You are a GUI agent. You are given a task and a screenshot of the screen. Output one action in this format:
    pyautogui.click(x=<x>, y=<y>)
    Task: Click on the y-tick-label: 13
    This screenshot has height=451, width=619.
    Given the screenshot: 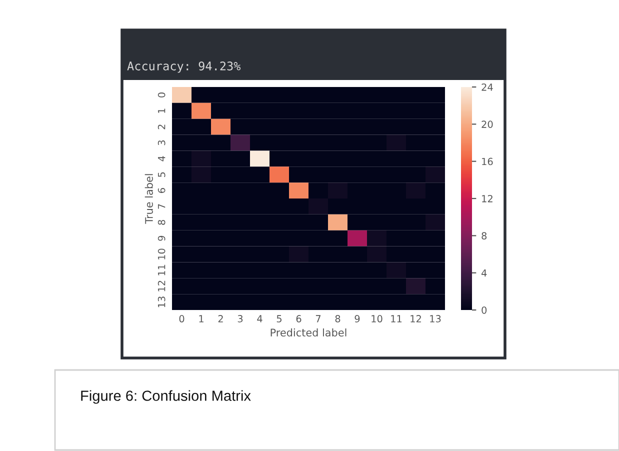 What is the action you would take?
    pyautogui.click(x=162, y=302)
    